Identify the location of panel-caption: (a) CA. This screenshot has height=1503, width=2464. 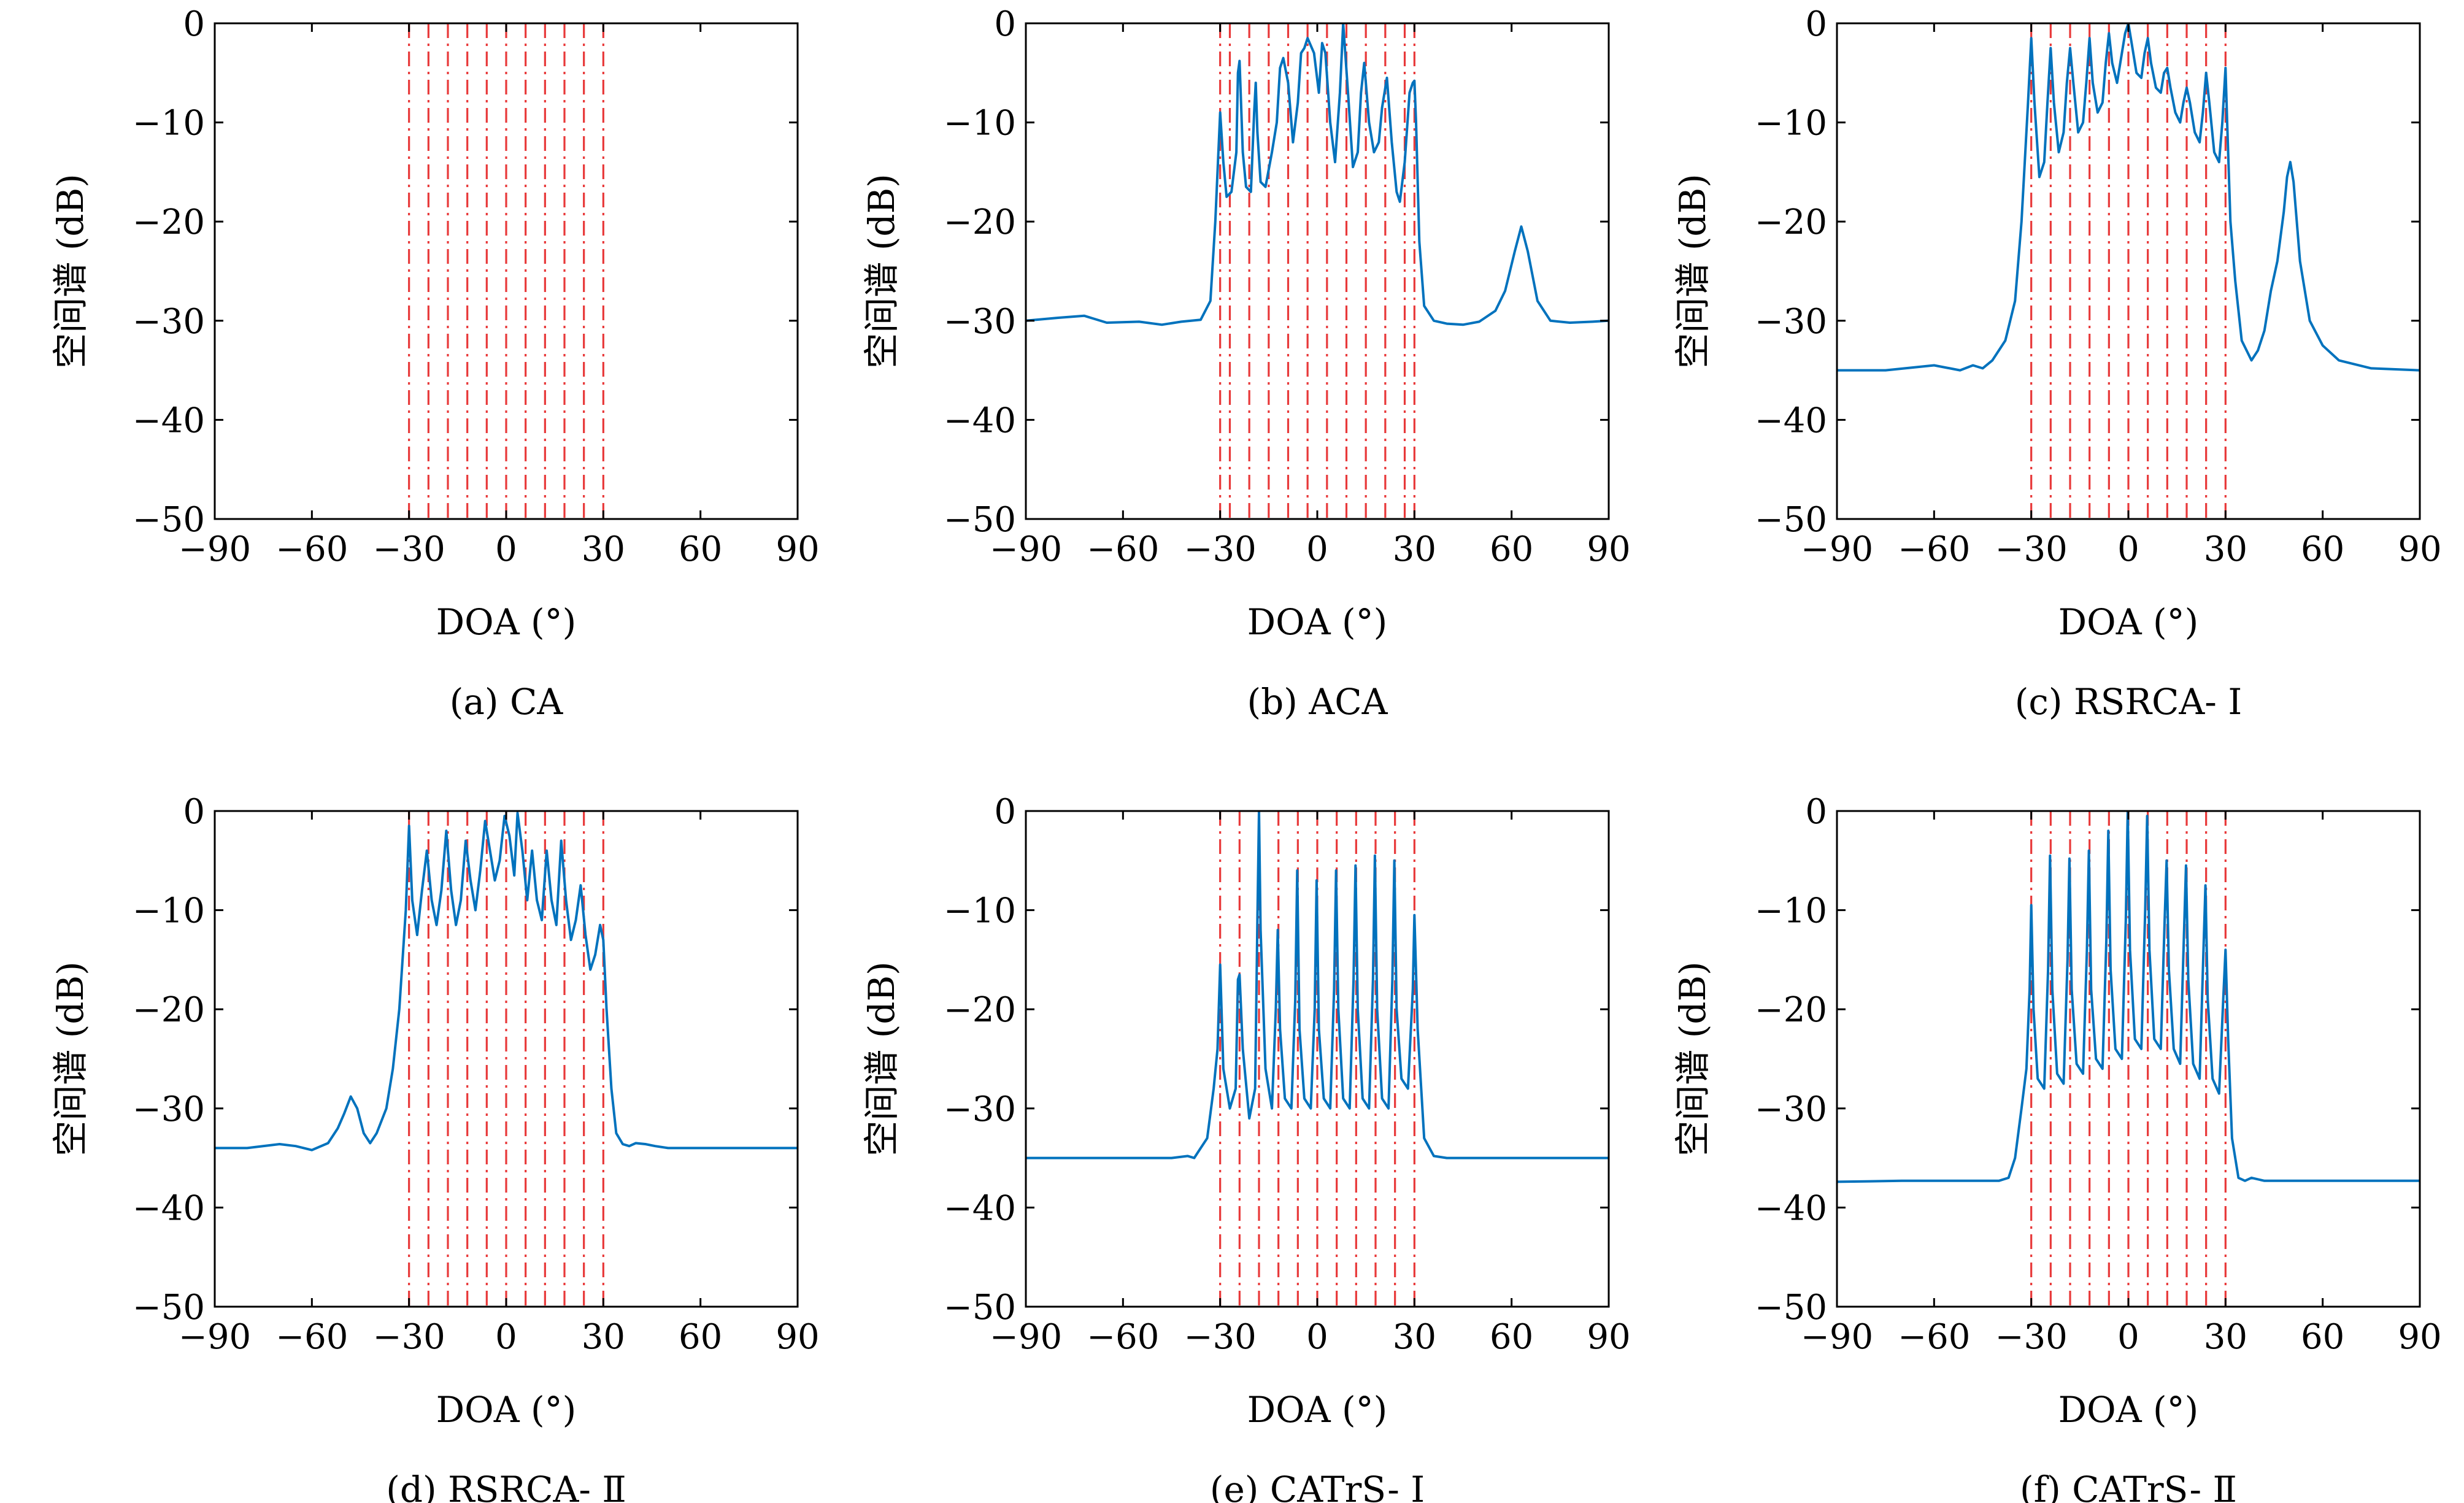
(507, 702).